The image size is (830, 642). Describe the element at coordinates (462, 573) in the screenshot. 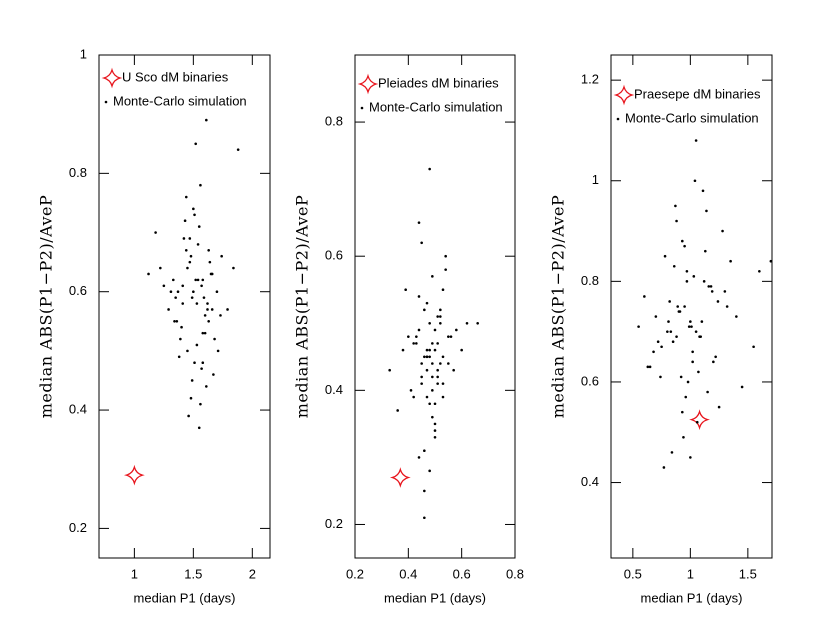

I see `x-tick-label: 0.6` at that location.